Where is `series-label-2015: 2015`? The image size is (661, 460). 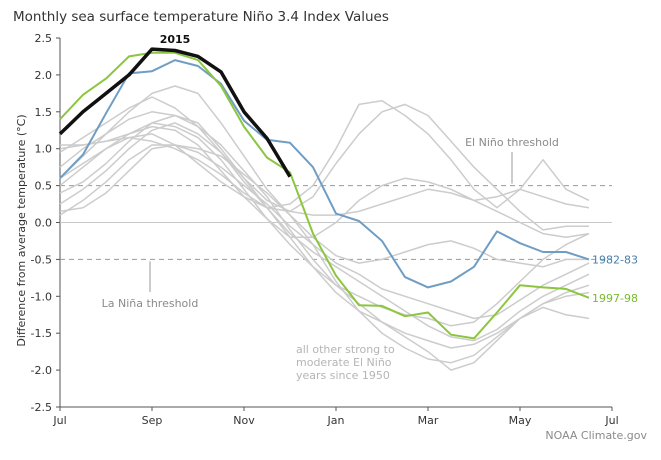 series-label-2015: 2015 is located at coordinates (175, 39).